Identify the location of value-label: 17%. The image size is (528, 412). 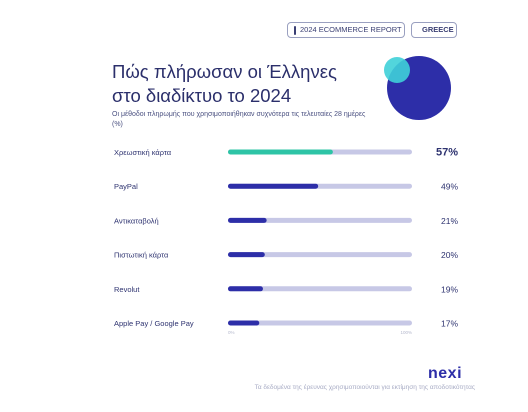
(449, 324).